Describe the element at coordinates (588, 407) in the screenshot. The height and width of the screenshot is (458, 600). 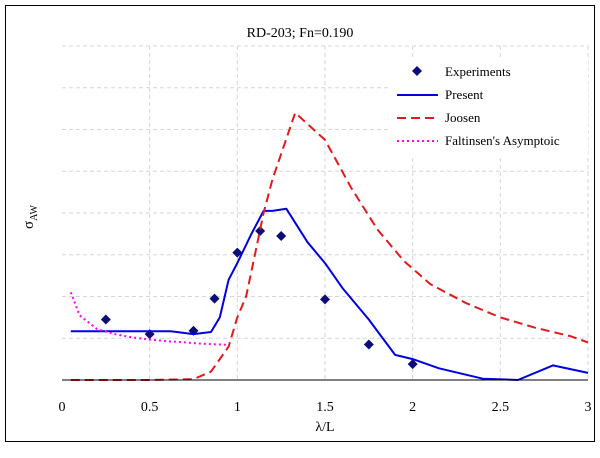
I see `x-tick-label: 3` at that location.